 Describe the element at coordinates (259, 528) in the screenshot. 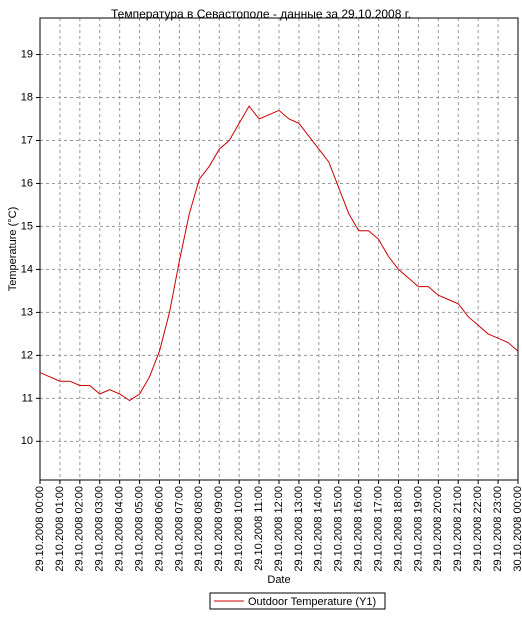

I see `x-tick-label: 29.10.2008 11:00` at that location.